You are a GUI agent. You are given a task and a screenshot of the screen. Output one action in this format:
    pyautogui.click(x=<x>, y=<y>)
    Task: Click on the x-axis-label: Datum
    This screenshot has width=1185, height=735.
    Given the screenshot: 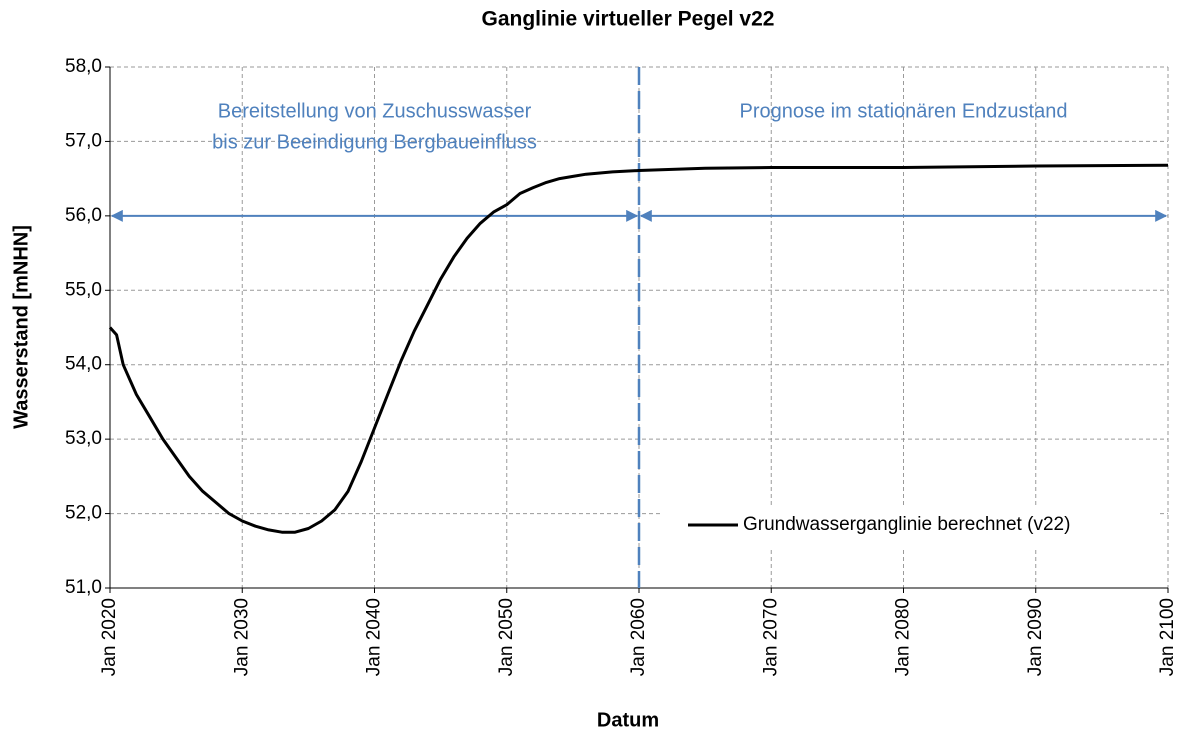 What is the action you would take?
    pyautogui.click(x=628, y=720)
    